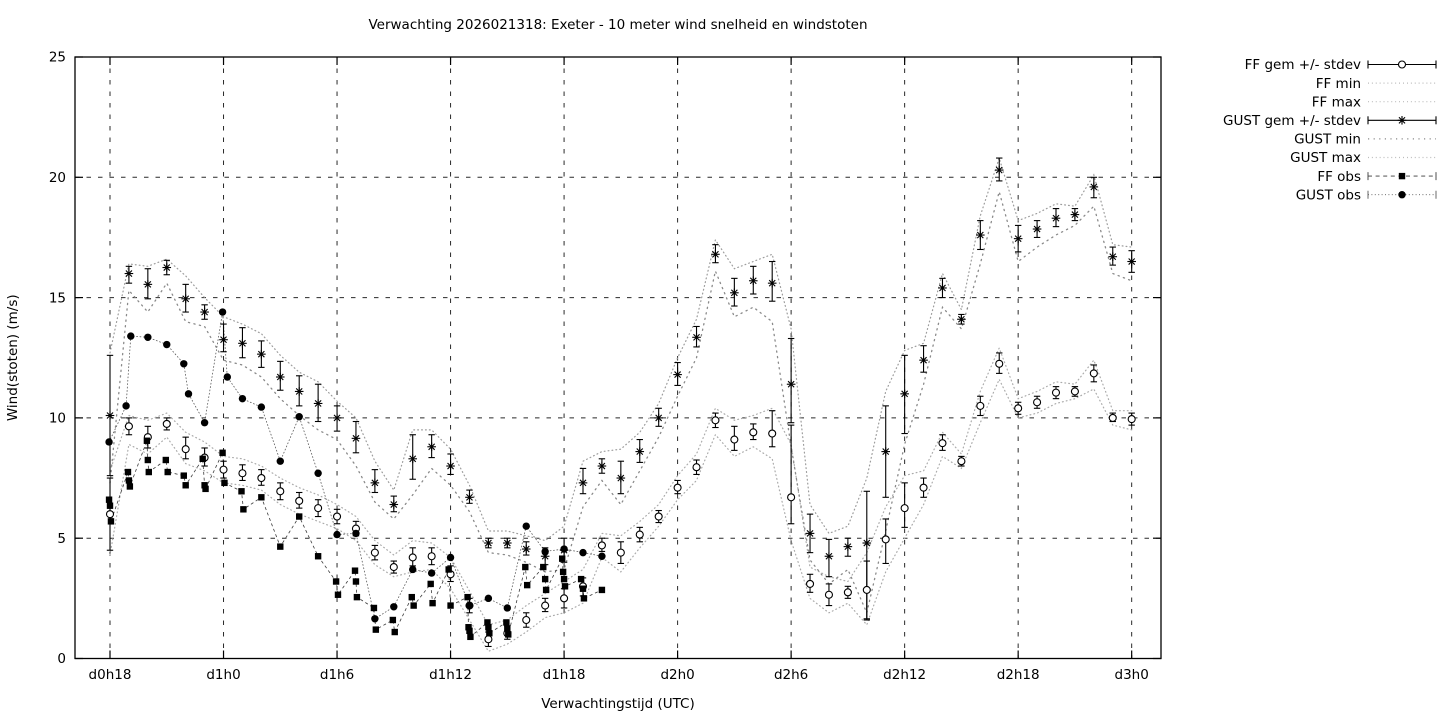 This screenshot has height=720, width=1440. I want to click on legend-item: FF min, so click(1376, 84).